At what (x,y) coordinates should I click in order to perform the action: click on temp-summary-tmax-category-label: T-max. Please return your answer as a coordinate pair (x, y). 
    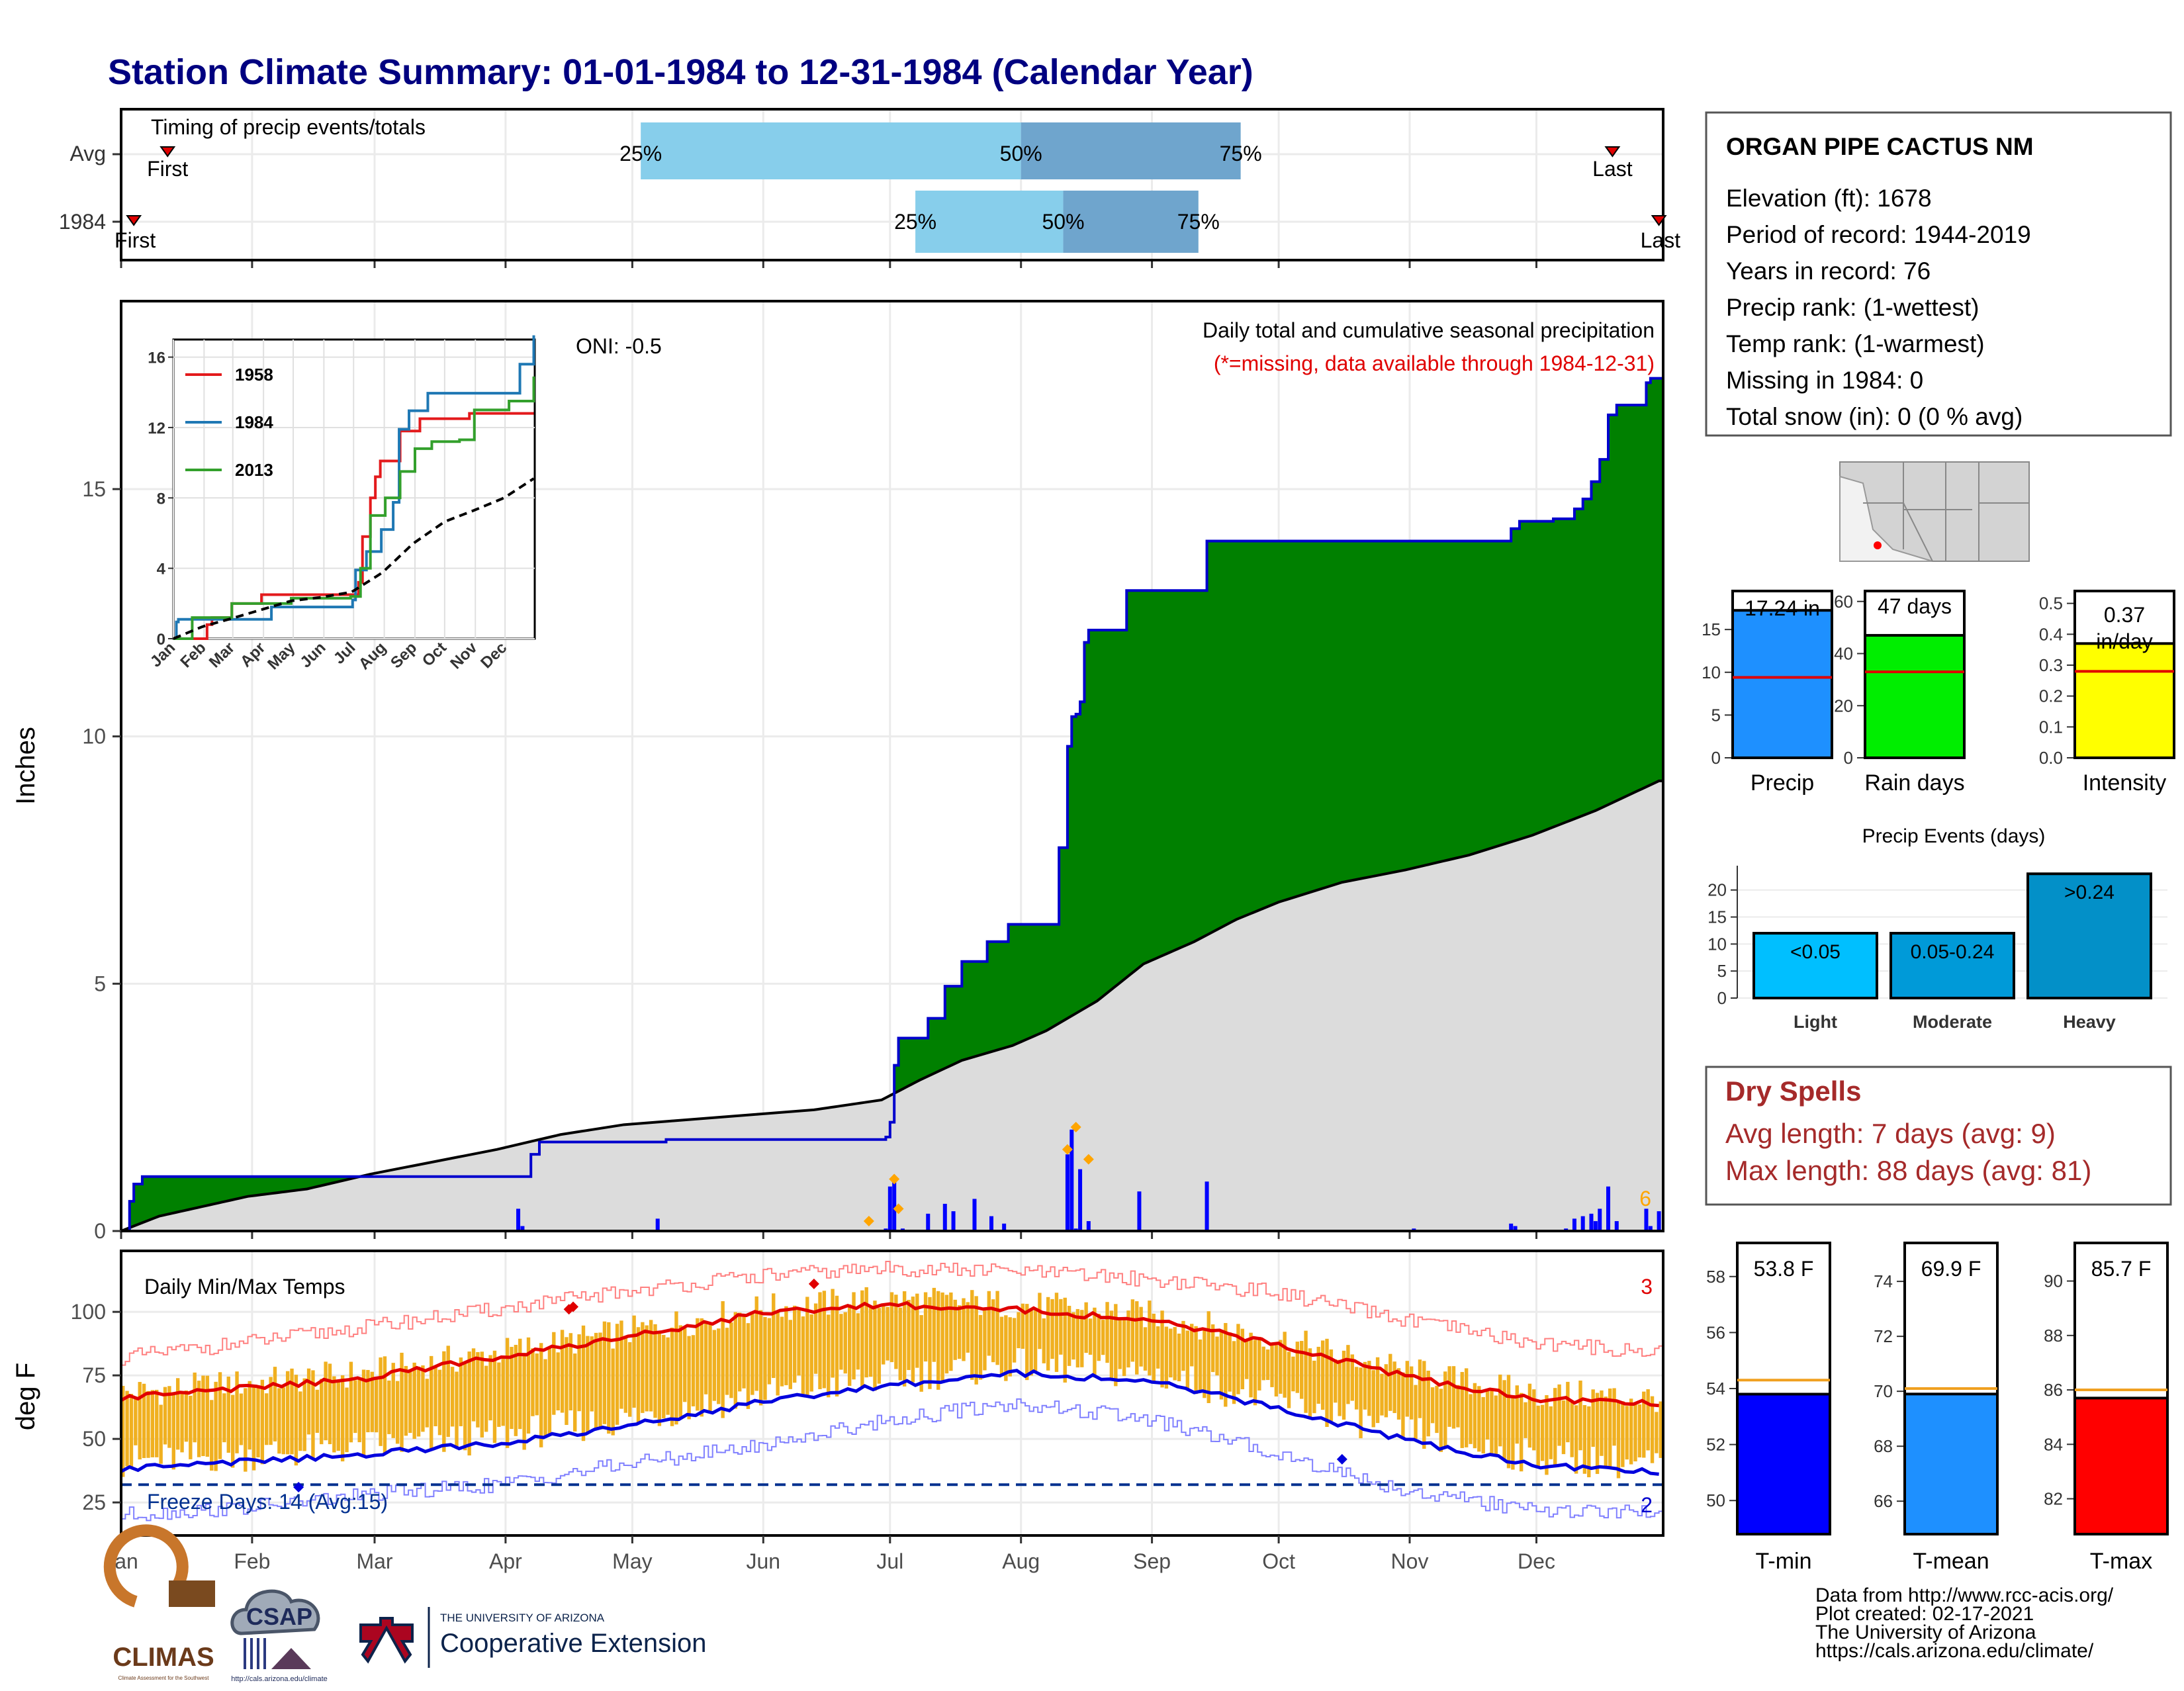
    Looking at the image, I should click on (2121, 1561).